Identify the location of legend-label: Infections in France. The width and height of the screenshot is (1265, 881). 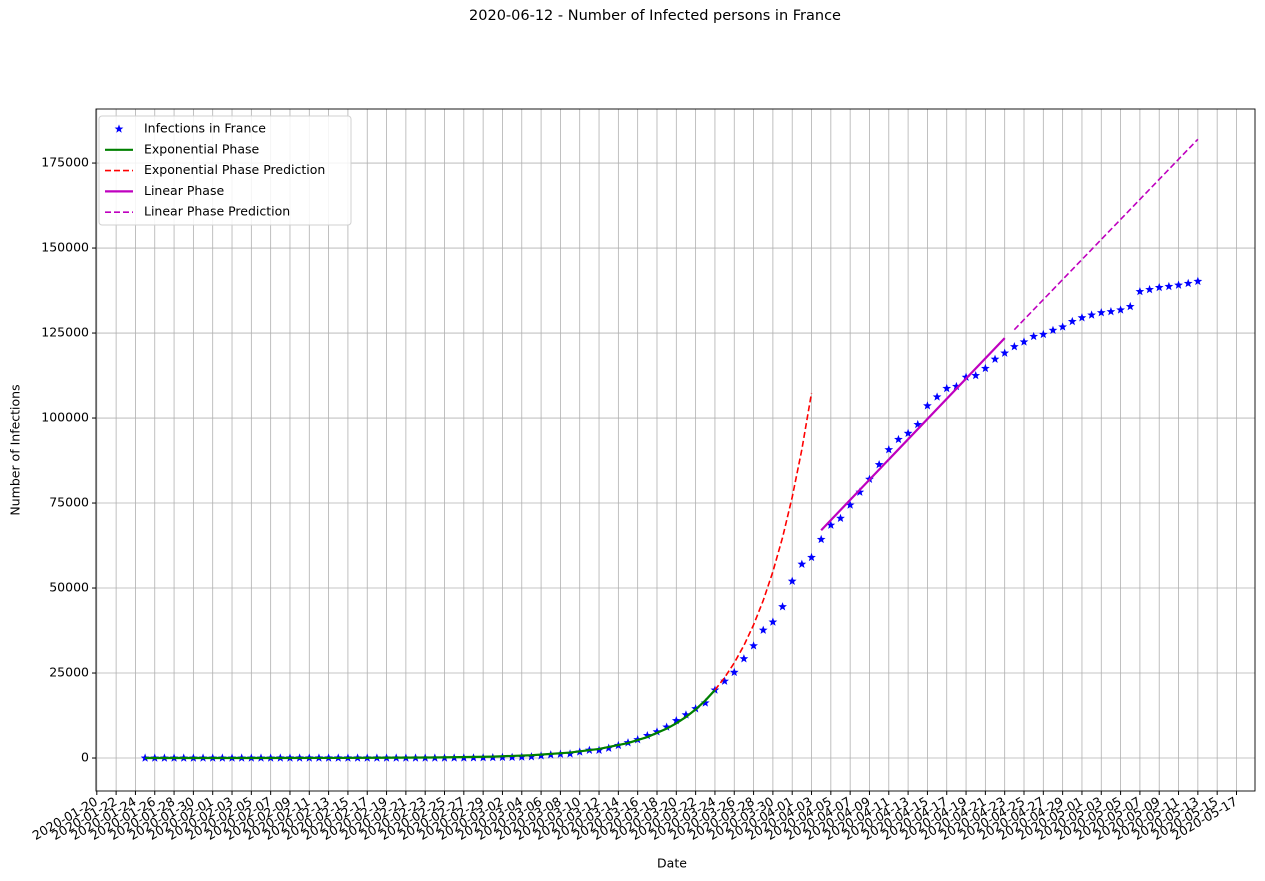
(205, 128).